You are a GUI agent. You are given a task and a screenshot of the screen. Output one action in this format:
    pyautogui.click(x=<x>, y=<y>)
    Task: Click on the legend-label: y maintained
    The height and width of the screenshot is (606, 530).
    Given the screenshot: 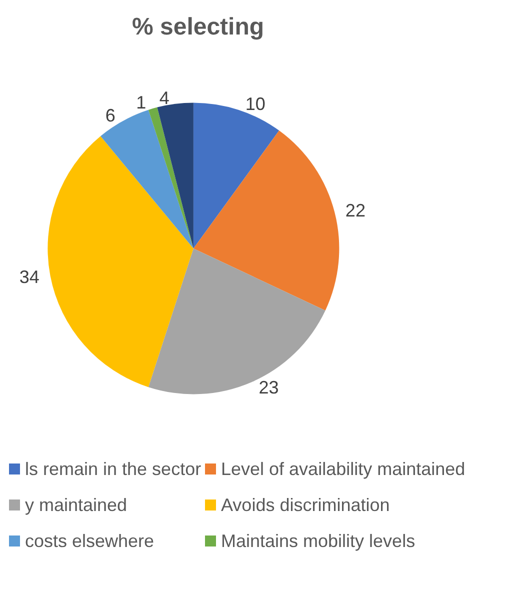 What is the action you would take?
    pyautogui.click(x=76, y=505)
    